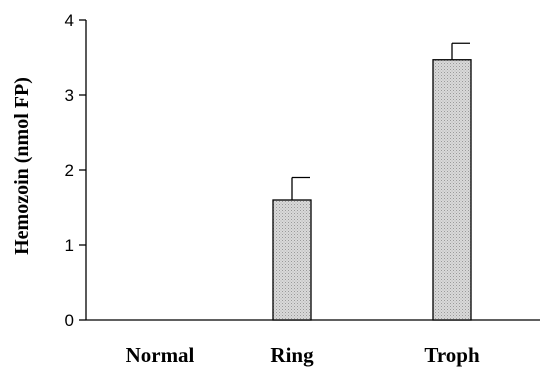  I want to click on y-ticks: 0 1 2 3 4, so click(75, 170).